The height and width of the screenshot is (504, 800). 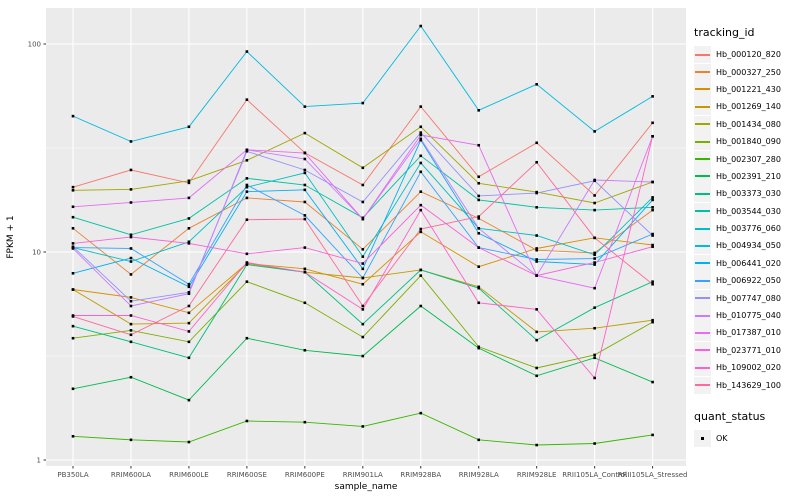 What do you see at coordinates (745, 211) in the screenshot?
I see `legend-item: Hb_003544_030` at bounding box center [745, 211].